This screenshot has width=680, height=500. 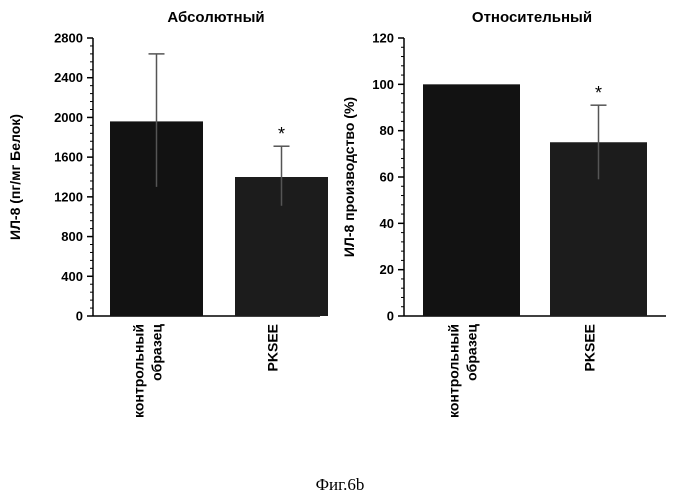 What do you see at coordinates (383, 84) in the screenshot?
I see `y-tick-label: 100` at bounding box center [383, 84].